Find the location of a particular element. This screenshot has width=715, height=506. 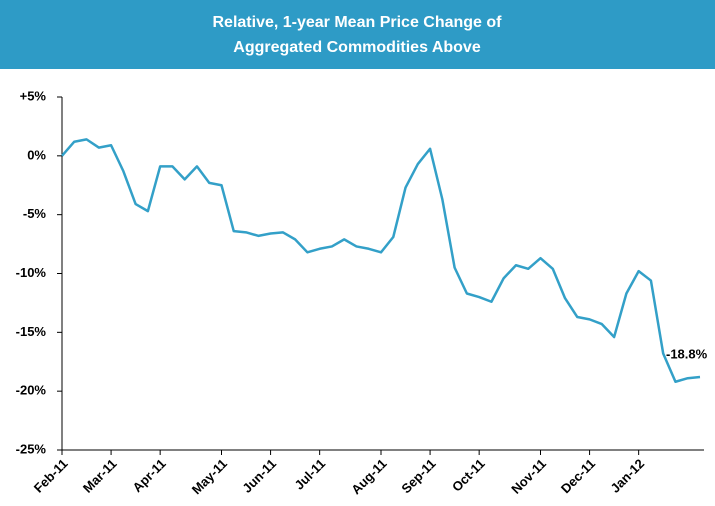

y-tick-label: -10% is located at coordinates (31, 272).